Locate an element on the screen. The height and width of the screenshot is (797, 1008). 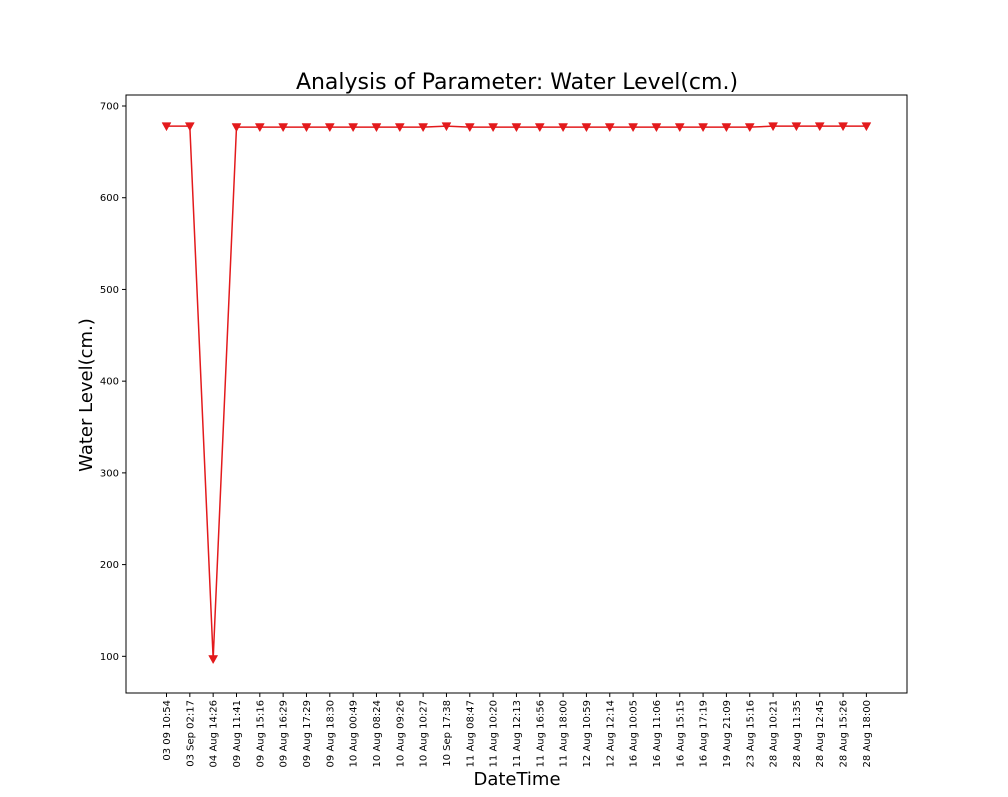
x-tick-label: 28 Aug 18:00 is located at coordinates (867, 733).